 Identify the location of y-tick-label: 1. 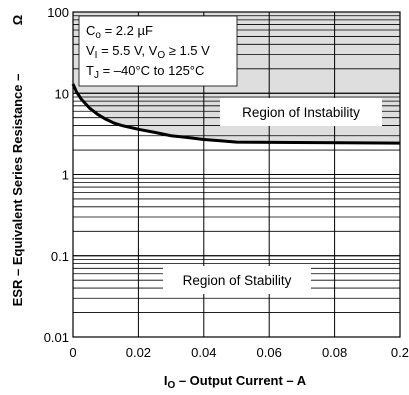
(65, 175).